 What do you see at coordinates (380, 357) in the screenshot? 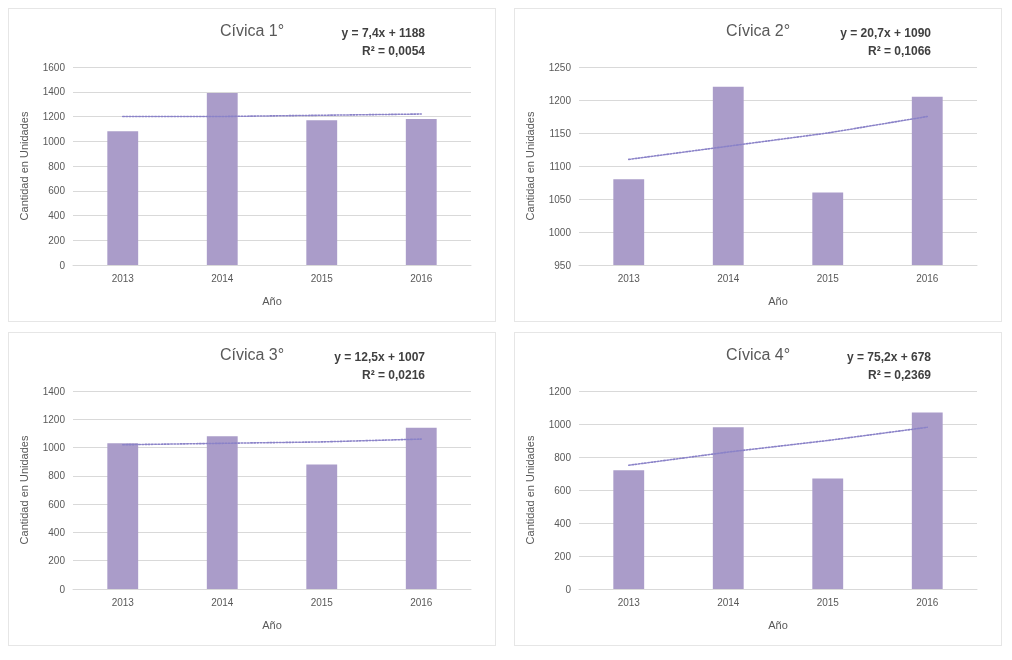
I see `text: y = 12,5x + 1007` at bounding box center [380, 357].